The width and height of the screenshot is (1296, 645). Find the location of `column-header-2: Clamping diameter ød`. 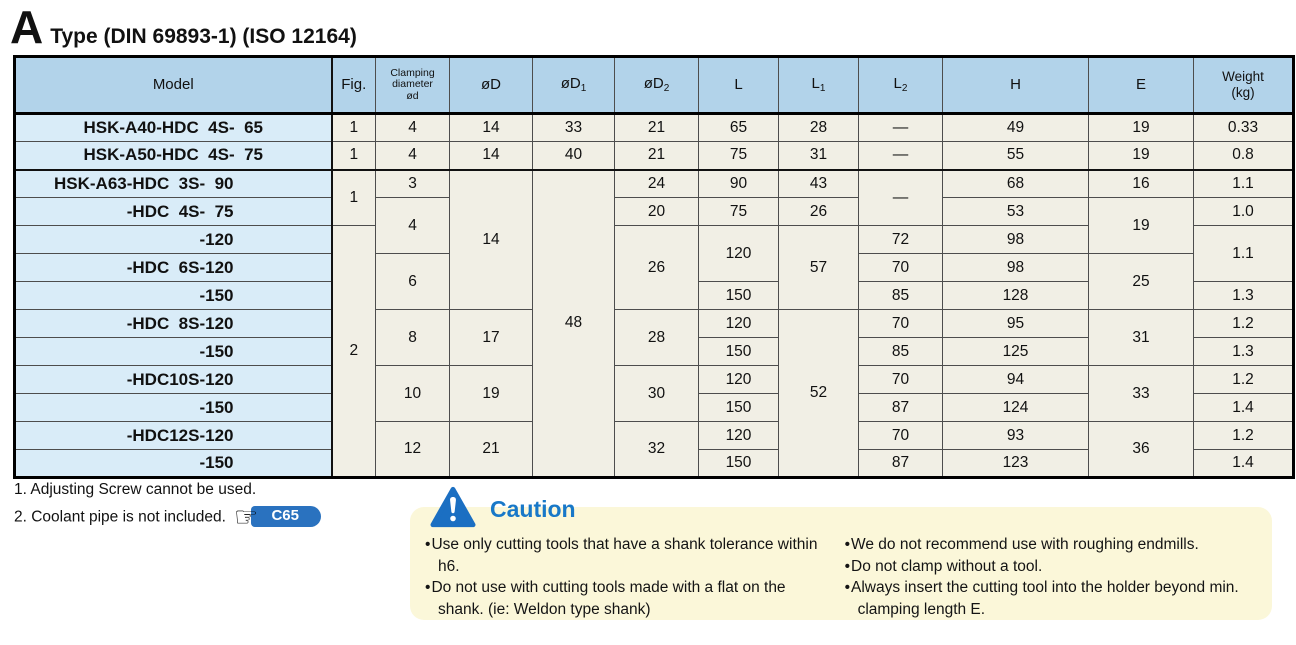

column-header-2: Clamping diameter ød is located at coordinates (412, 85).